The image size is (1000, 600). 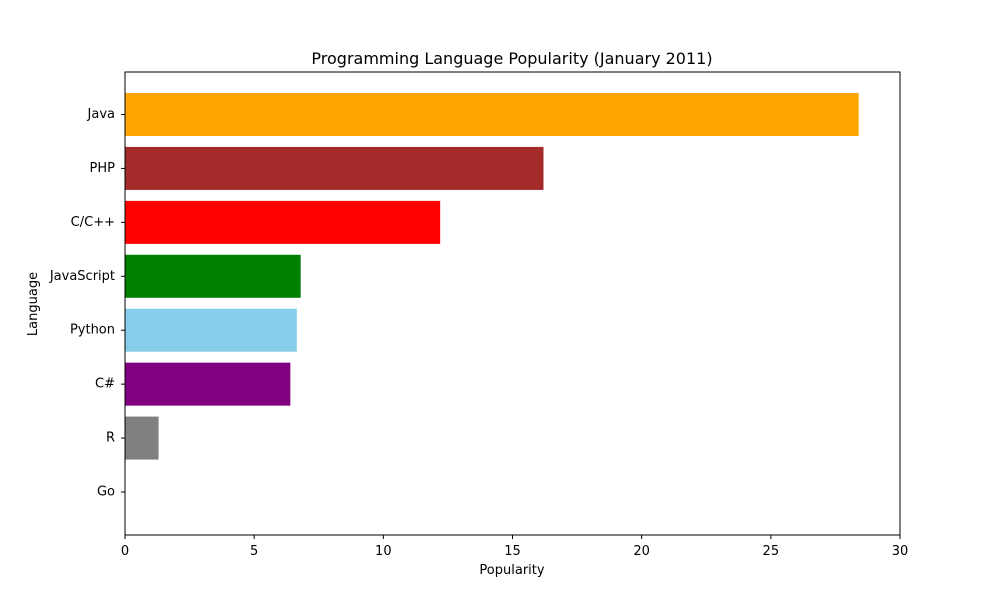 What do you see at coordinates (87, 303) in the screenshot?
I see `y-axis: Java PHP C/C++ JavaScript Python C# R Go` at bounding box center [87, 303].